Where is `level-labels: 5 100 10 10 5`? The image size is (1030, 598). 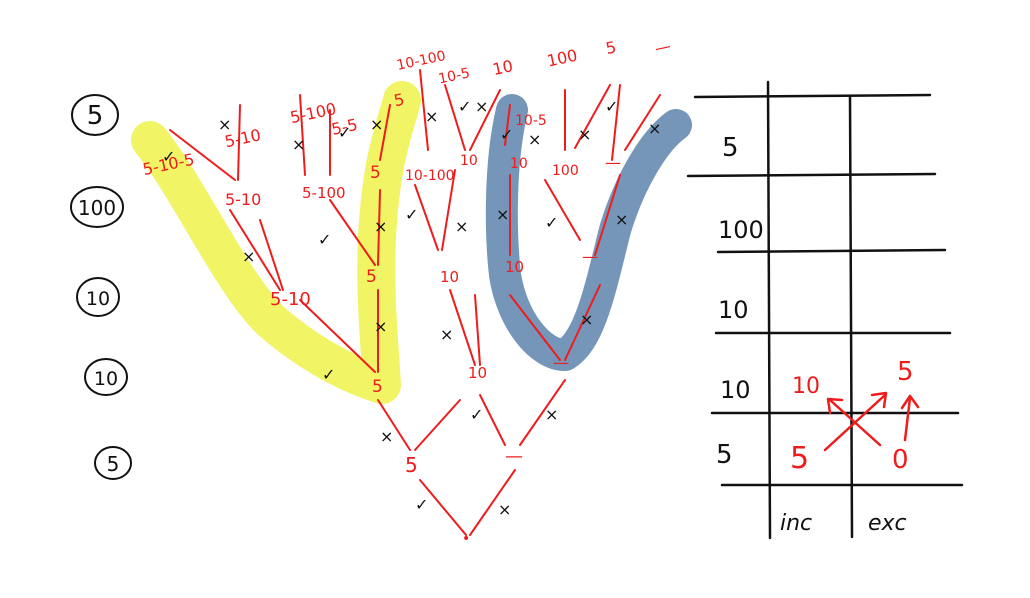 level-labels: 5 100 10 10 5 is located at coordinates (101, 287).